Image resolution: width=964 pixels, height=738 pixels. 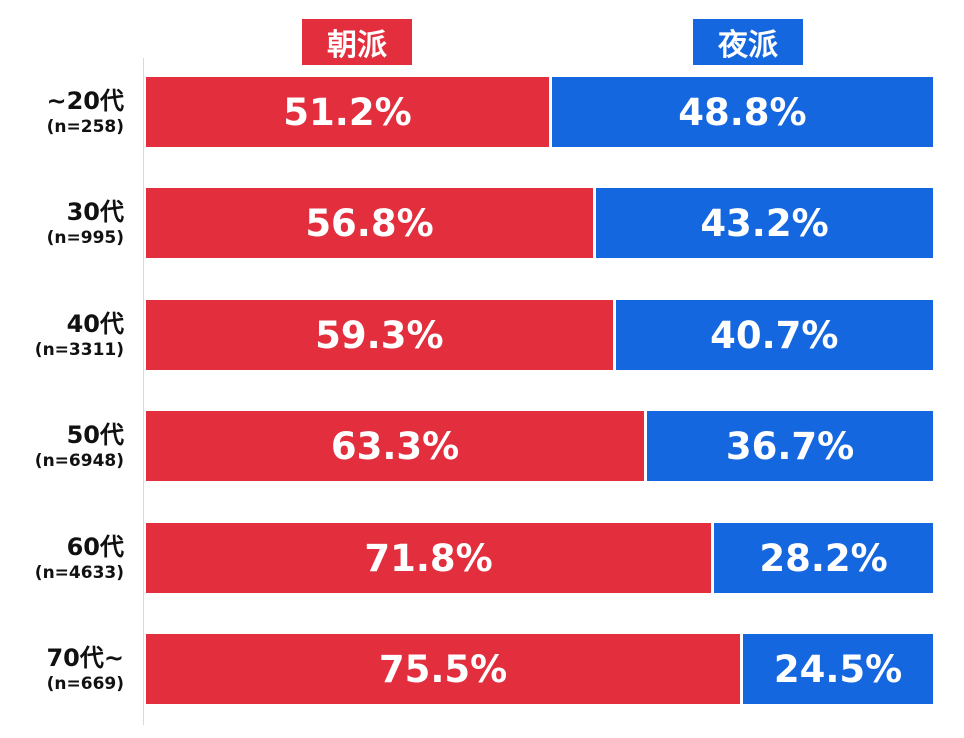 I want to click on category-label: 70代~ (n=669), so click(x=62, y=669).